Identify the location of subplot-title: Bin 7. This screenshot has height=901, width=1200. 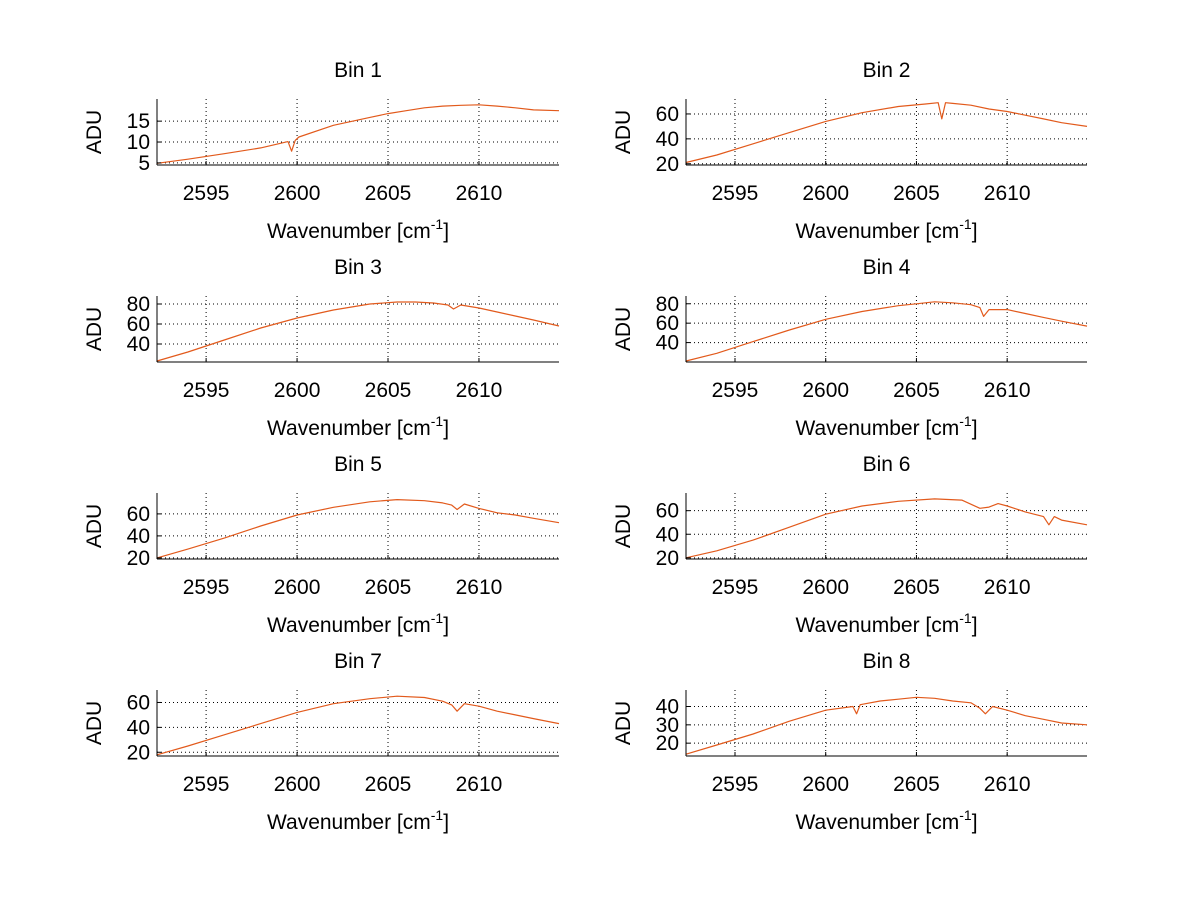
(358, 661).